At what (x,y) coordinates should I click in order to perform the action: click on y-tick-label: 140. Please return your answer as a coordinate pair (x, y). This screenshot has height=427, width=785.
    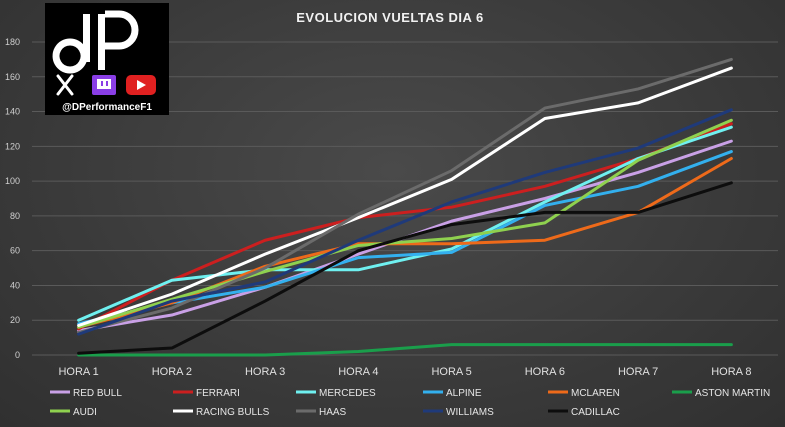
    Looking at the image, I should click on (12, 112).